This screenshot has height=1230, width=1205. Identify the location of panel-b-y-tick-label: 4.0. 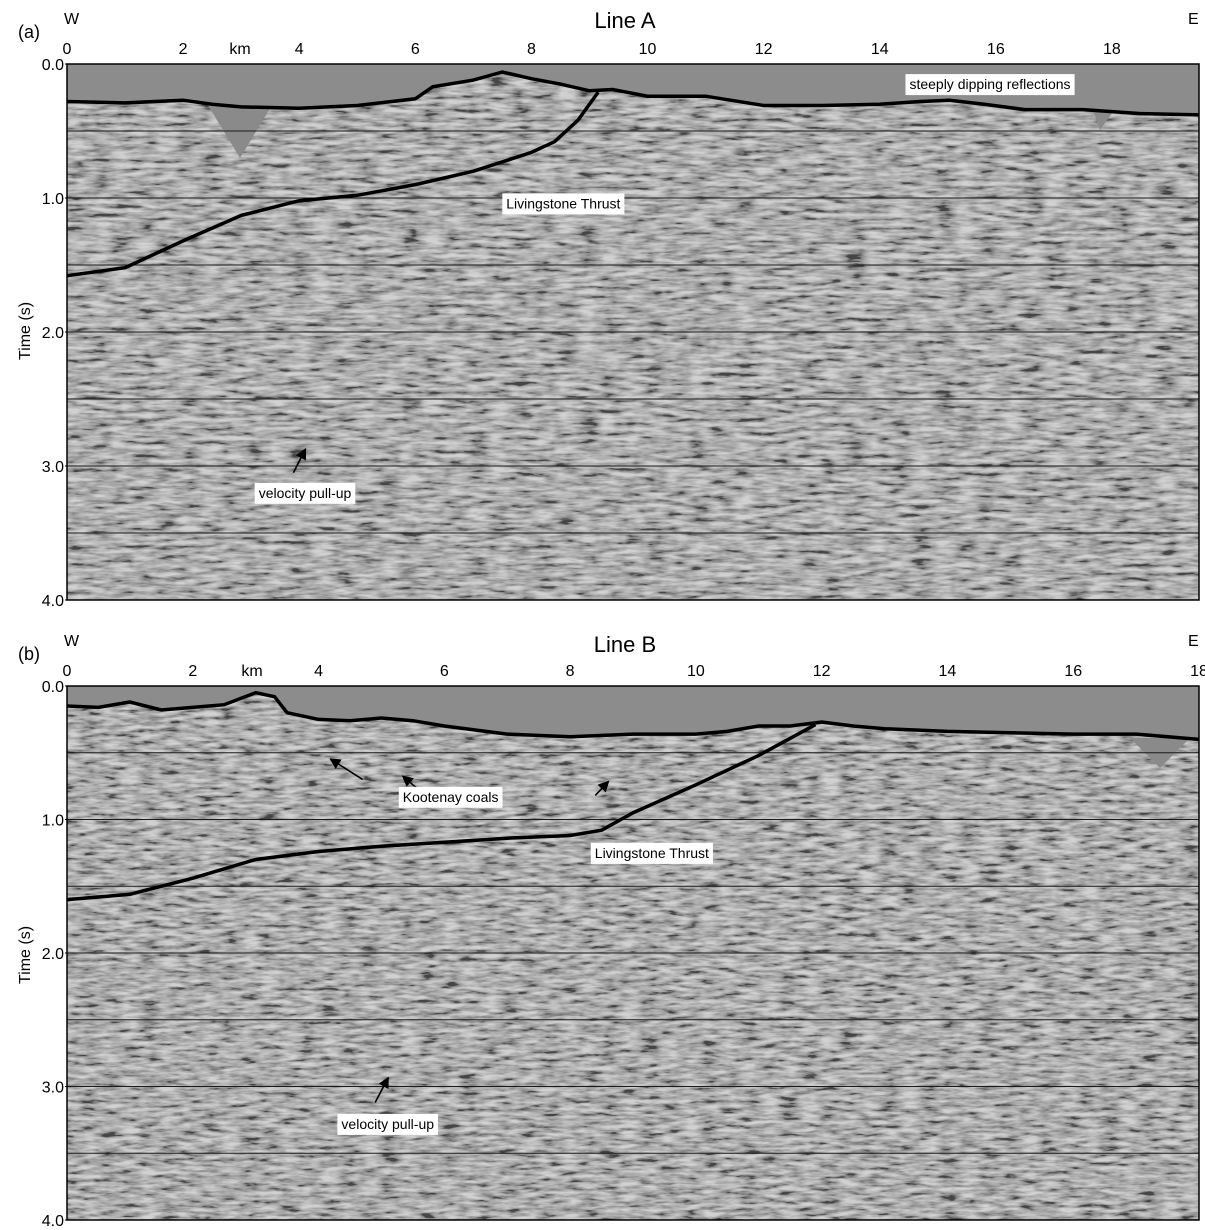
(53, 1221).